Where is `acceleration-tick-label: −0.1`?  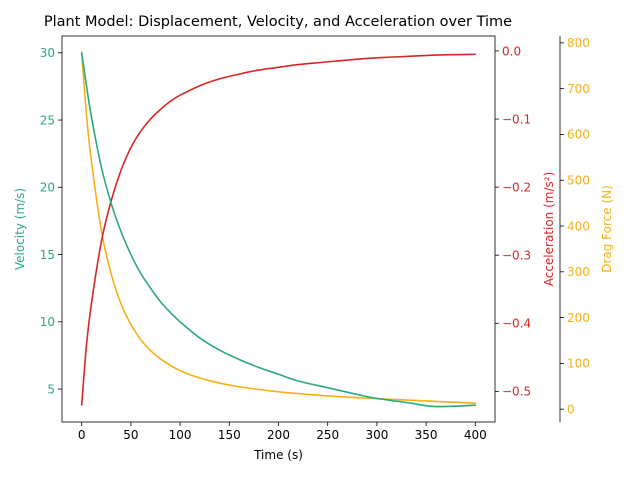 acceleration-tick-label: −0.1 is located at coordinates (516, 119).